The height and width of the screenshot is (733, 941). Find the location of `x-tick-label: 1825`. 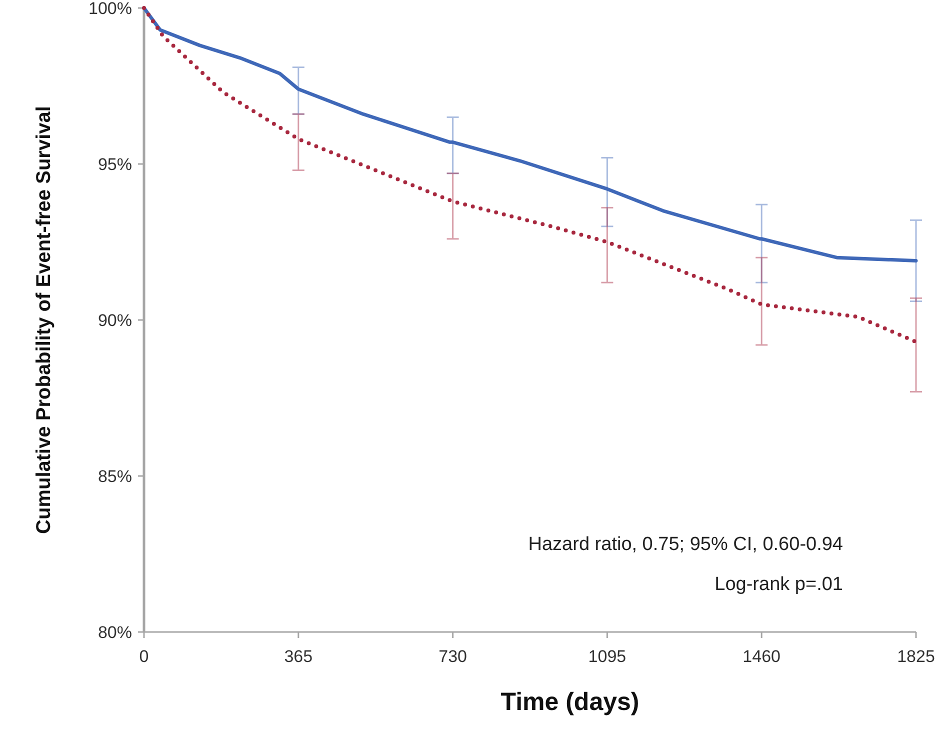

x-tick-label: 1825 is located at coordinates (916, 656).